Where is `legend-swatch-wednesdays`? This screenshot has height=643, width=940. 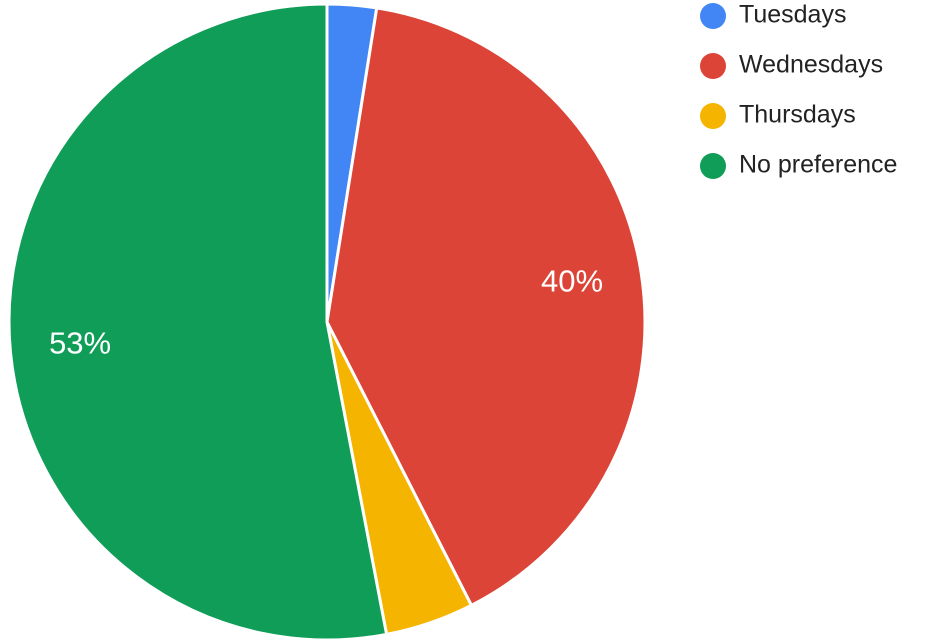
legend-swatch-wednesdays is located at coordinates (713, 66).